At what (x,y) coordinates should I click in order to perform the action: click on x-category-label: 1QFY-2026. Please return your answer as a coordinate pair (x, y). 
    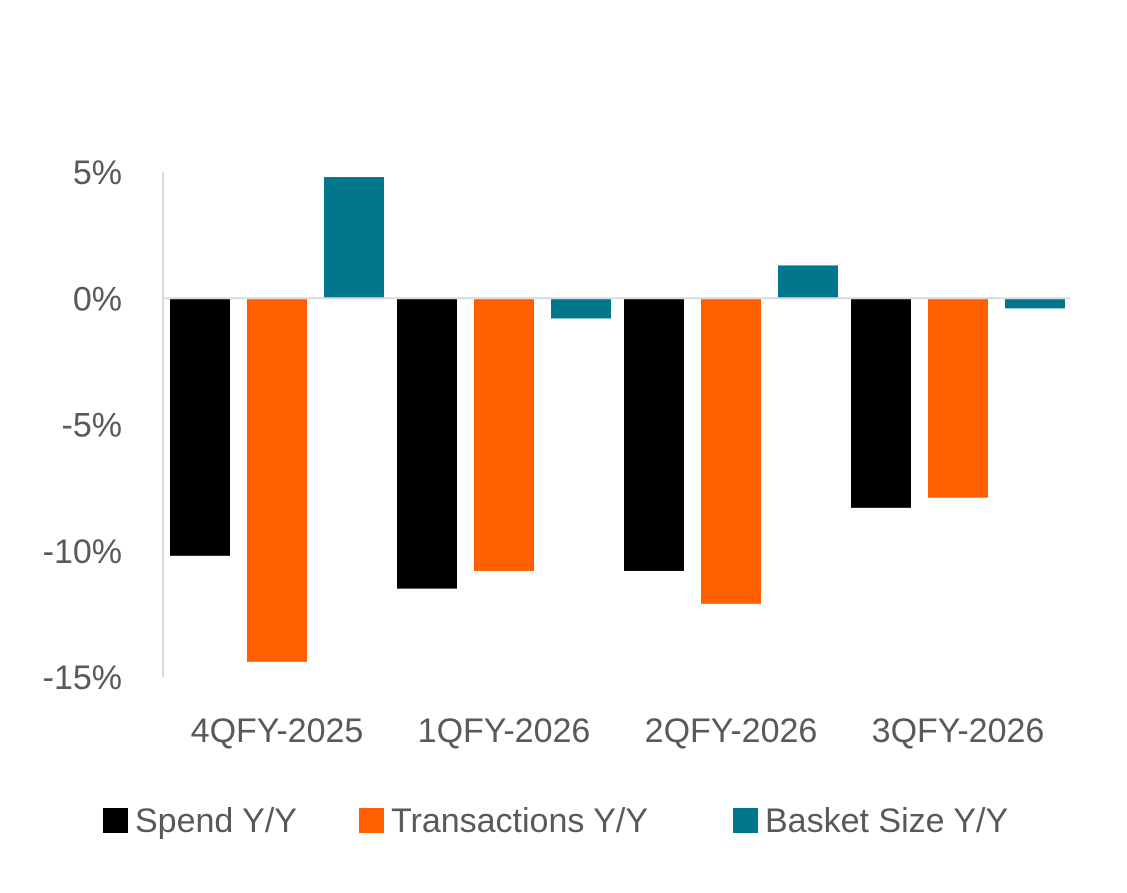
    Looking at the image, I should click on (504, 731).